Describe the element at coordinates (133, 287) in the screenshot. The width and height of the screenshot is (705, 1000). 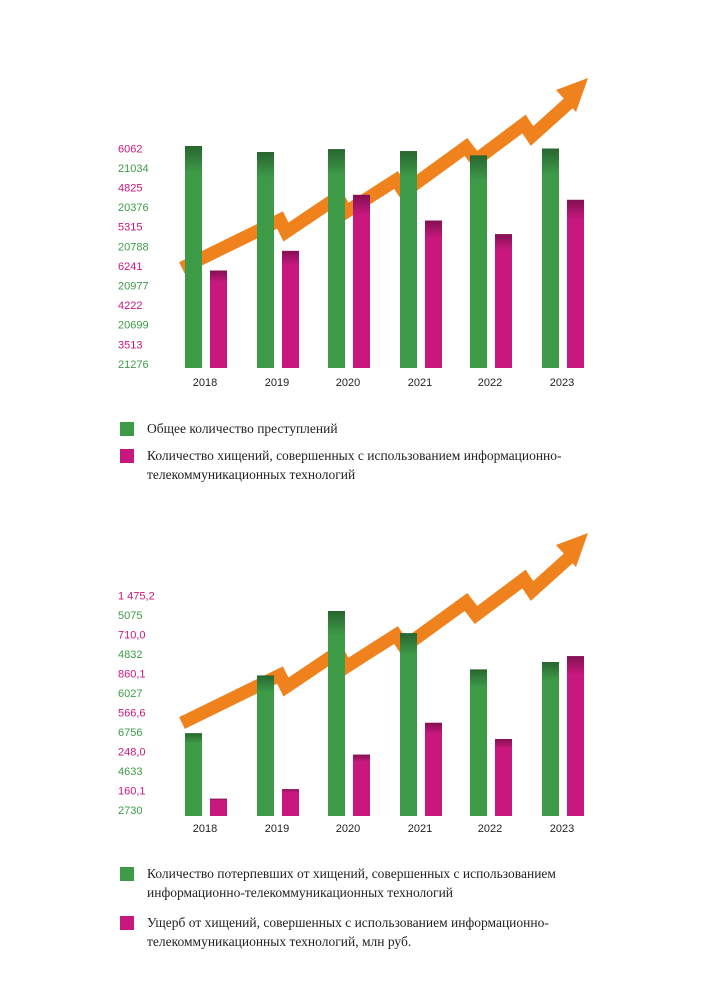
I see `value-label: 20977` at that location.